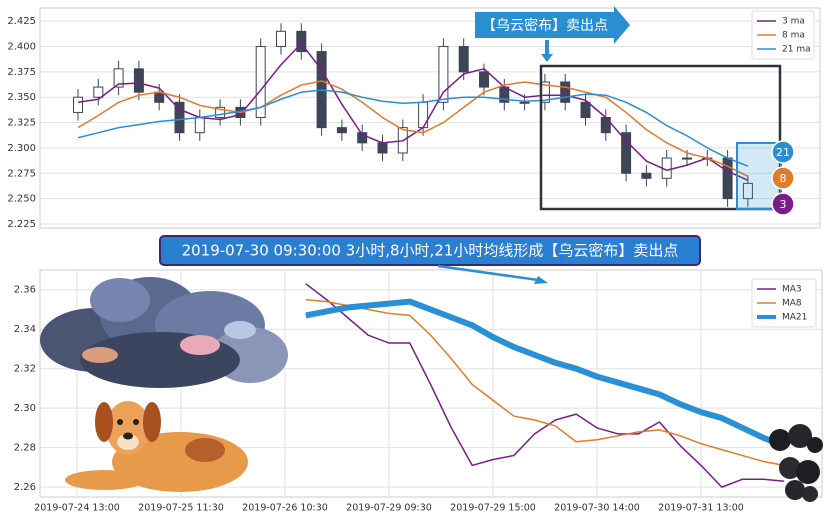 The width and height of the screenshot is (827, 524). What do you see at coordinates (597, 508) in the screenshot?
I see `x-tick-label: 2019-07-30 14:00` at bounding box center [597, 508].